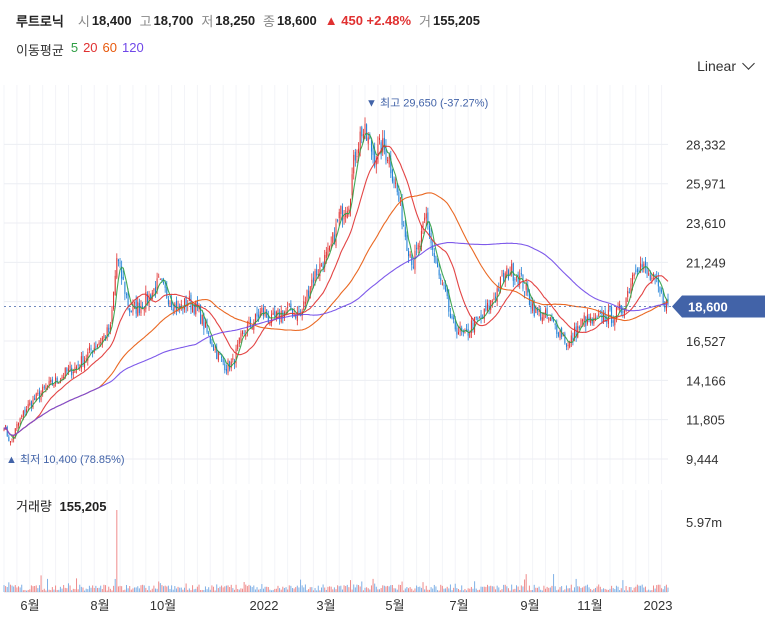 This screenshot has width=773, height=624. I want to click on stock-name: 루트로닉, so click(40, 21).